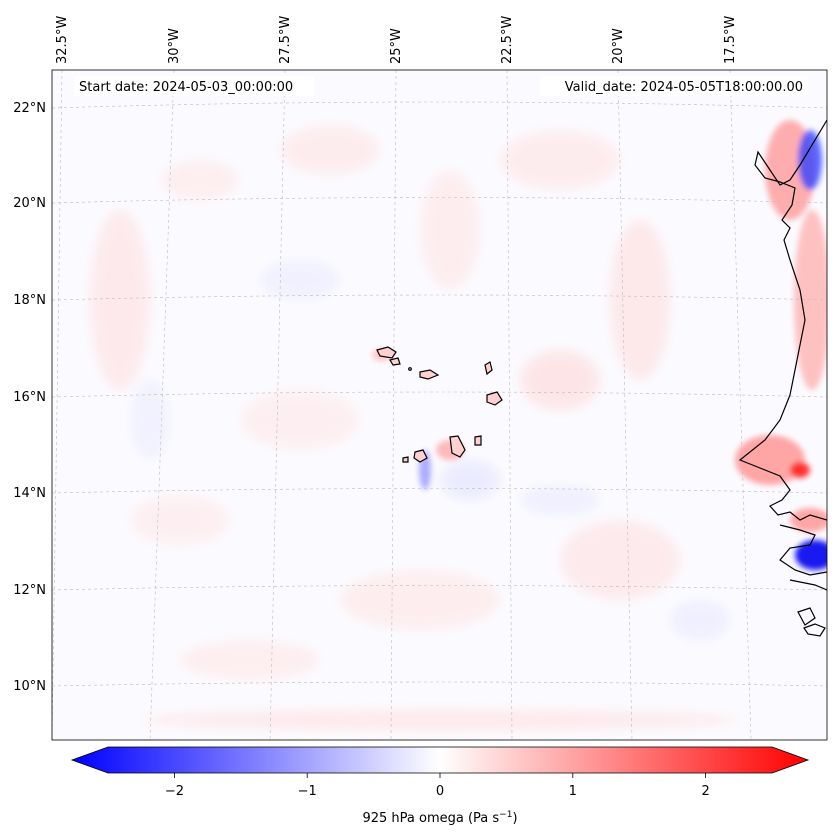 The height and width of the screenshot is (839, 837). Describe the element at coordinates (420, 456) in the screenshot. I see `island-fogo` at that location.